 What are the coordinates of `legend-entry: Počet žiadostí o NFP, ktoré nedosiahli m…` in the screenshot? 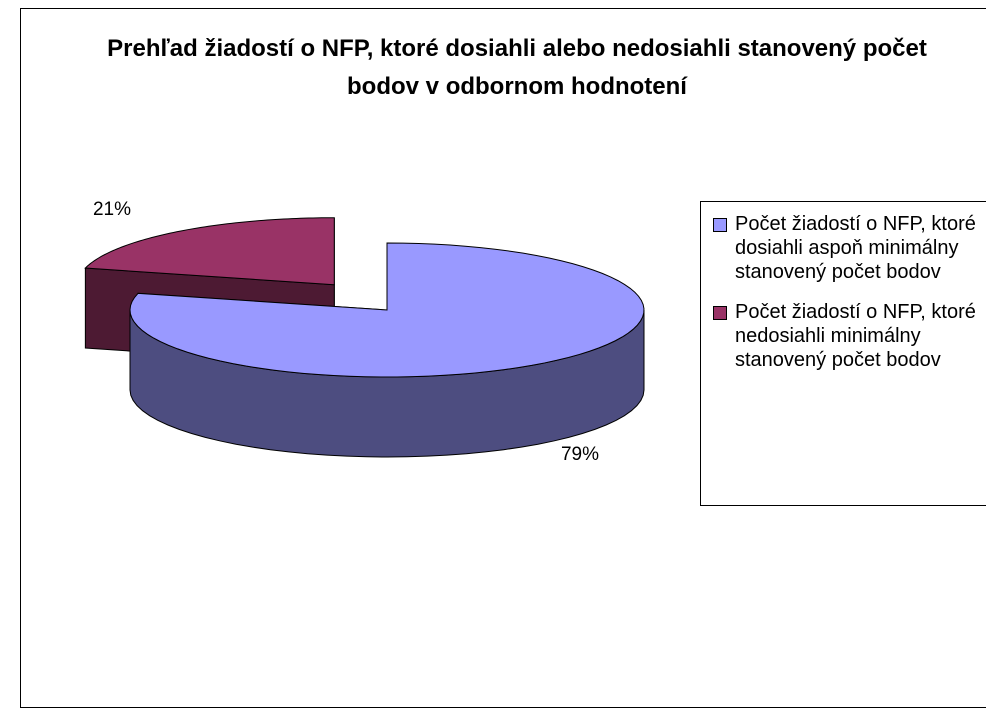 It's located at (843, 336).